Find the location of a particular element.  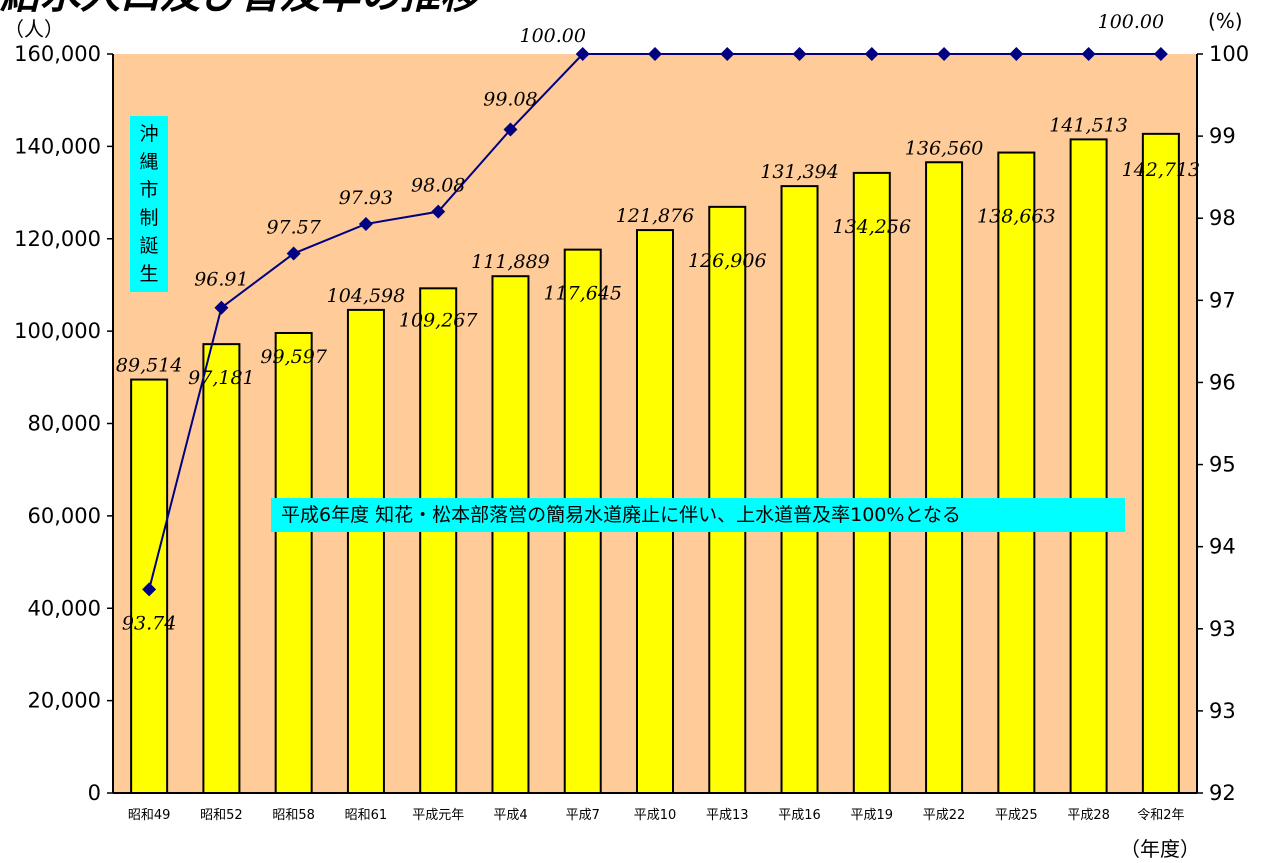

bar-value-label: 138,663 is located at coordinates (1016, 217).